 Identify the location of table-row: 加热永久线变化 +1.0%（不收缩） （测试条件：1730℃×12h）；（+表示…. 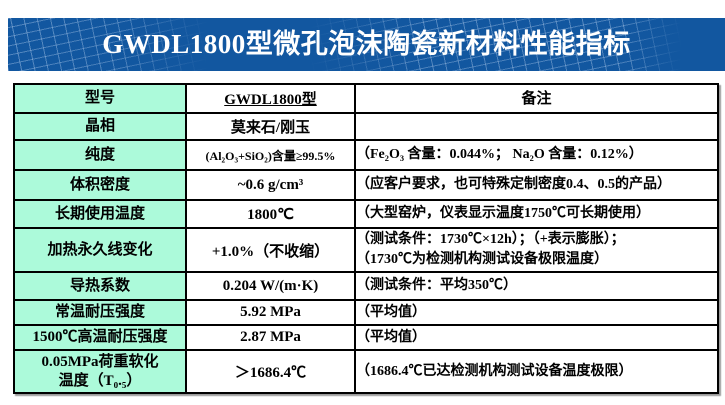
(366, 250).